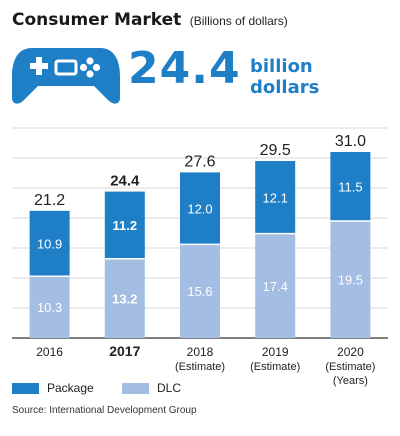  What do you see at coordinates (275, 352) in the screenshot?
I see `x-tick-label: 2019` at bounding box center [275, 352].